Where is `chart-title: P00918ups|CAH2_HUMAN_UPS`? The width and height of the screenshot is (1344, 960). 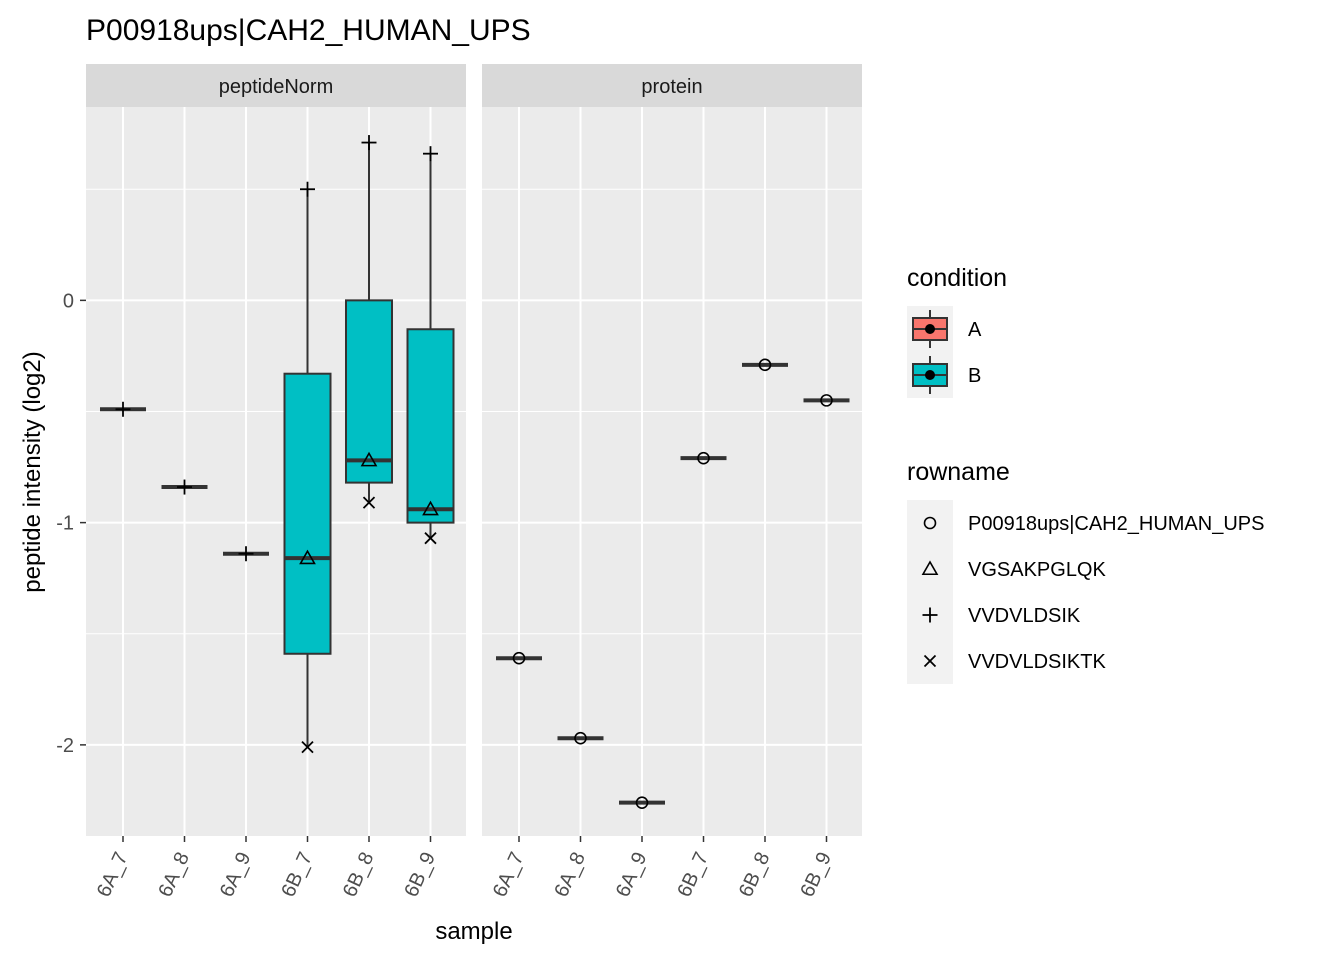 chart-title: P00918ups|CAH2_HUMAN_UPS is located at coordinates (308, 30).